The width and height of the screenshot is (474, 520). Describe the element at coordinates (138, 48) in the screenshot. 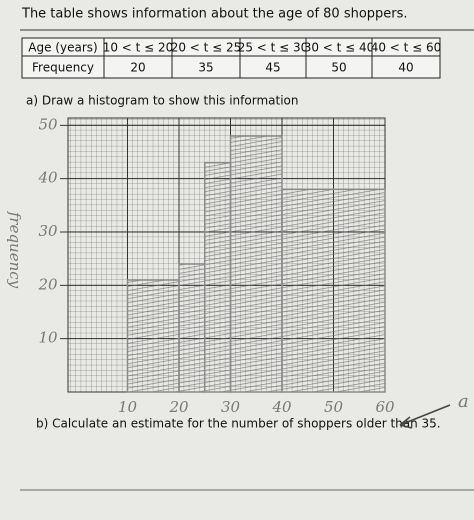

I see `table-text: 10 < t ≤ 20` at that location.